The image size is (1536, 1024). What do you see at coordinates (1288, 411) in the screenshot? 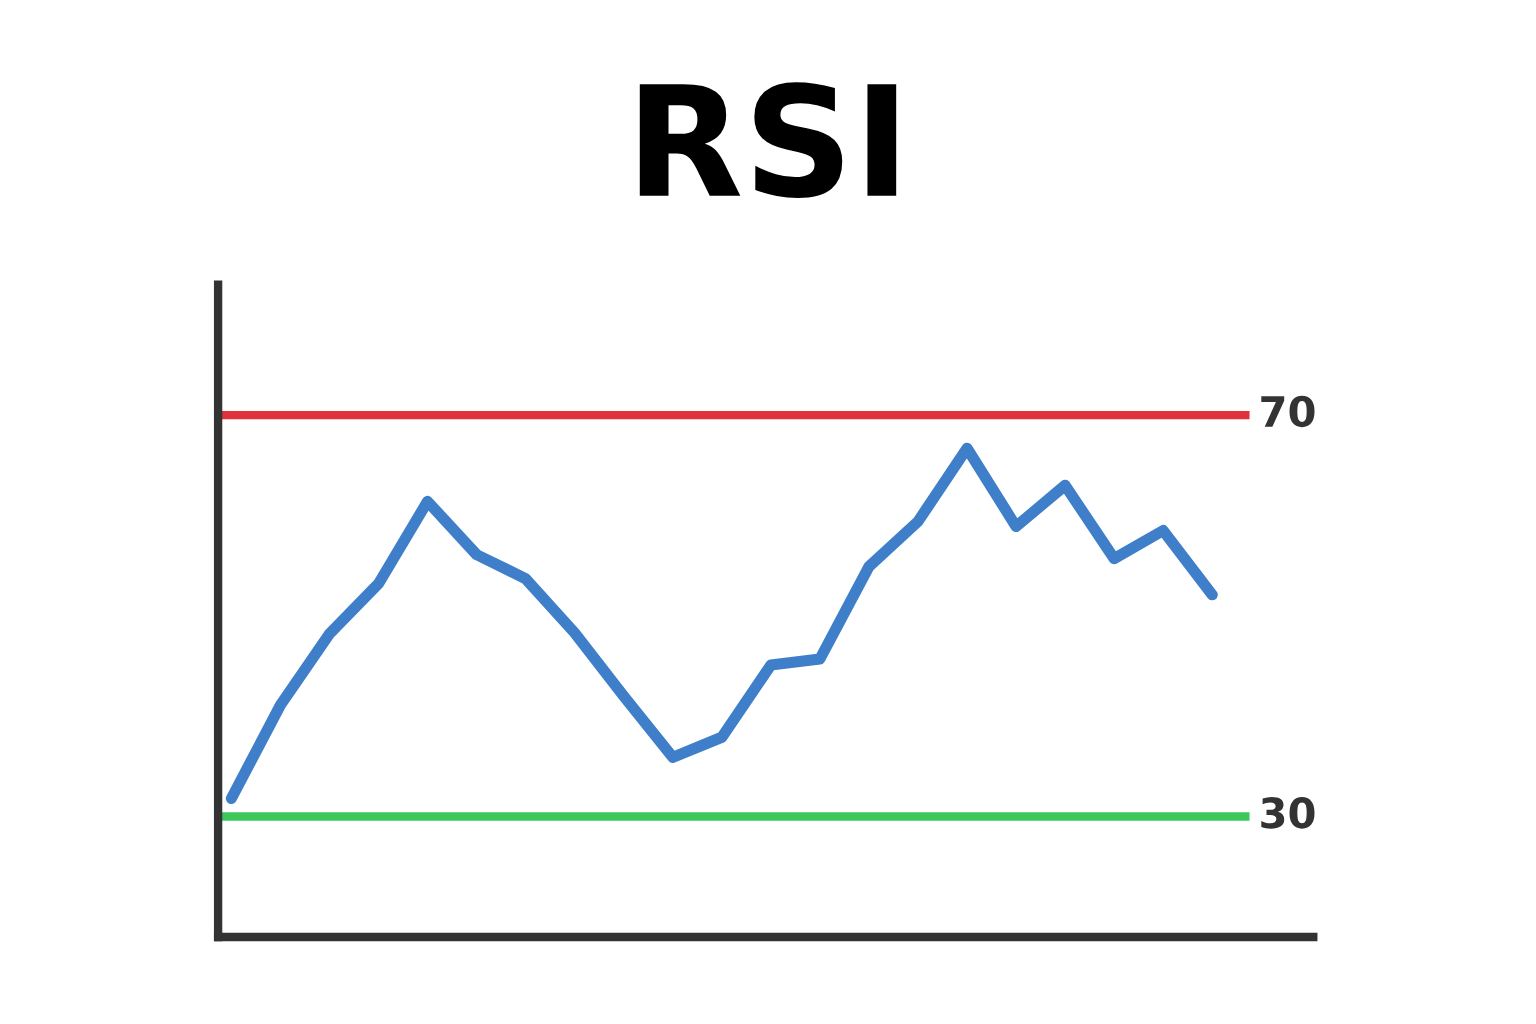
I see `ref-line-label: 70` at bounding box center [1288, 411].